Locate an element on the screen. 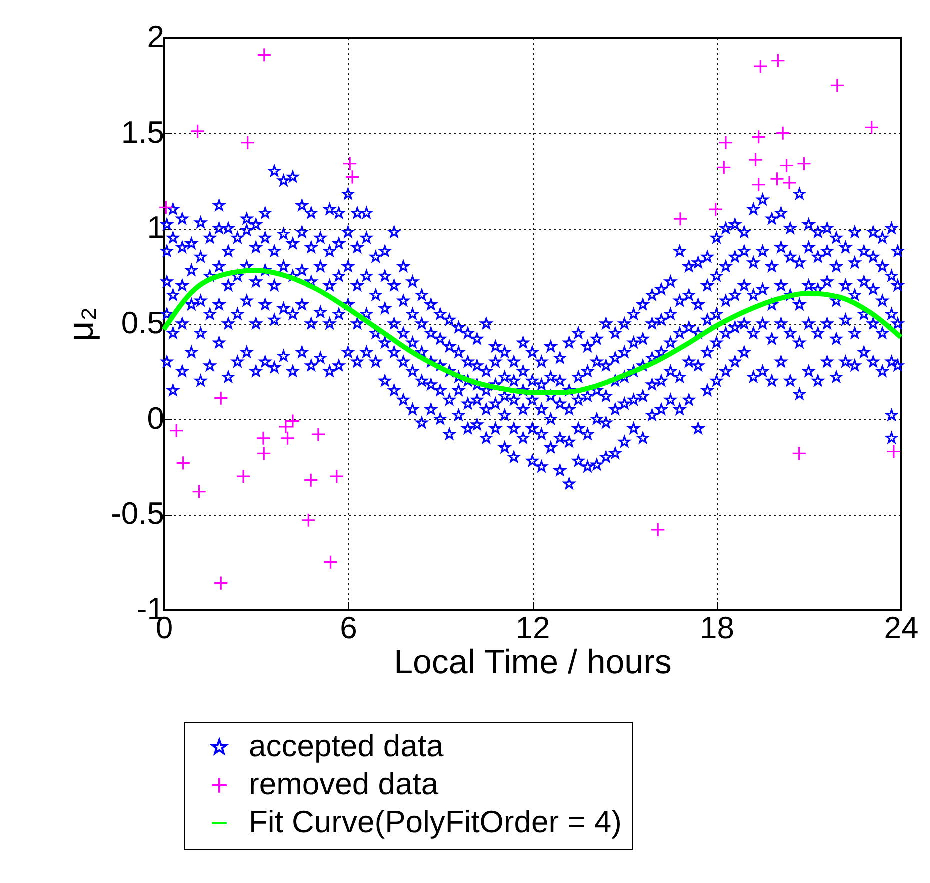 The width and height of the screenshot is (930, 883). legend-label: removed data is located at coordinates (344, 784).